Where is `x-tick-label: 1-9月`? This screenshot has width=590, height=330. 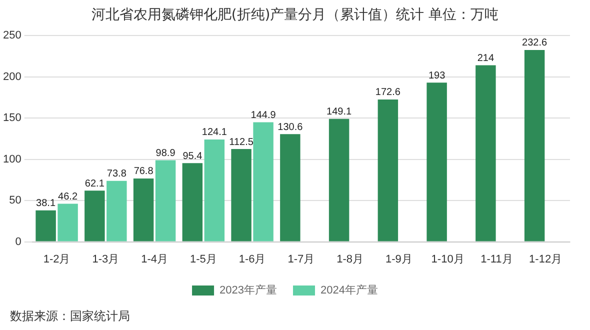
x-tick-label: 1-9月 is located at coordinates (398, 259).